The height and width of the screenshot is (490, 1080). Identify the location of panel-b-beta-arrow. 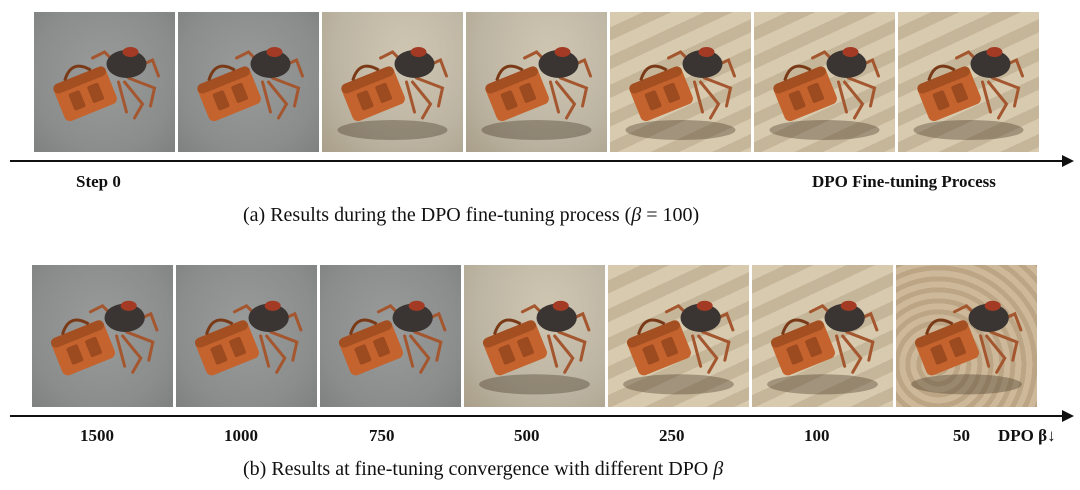
(542, 416).